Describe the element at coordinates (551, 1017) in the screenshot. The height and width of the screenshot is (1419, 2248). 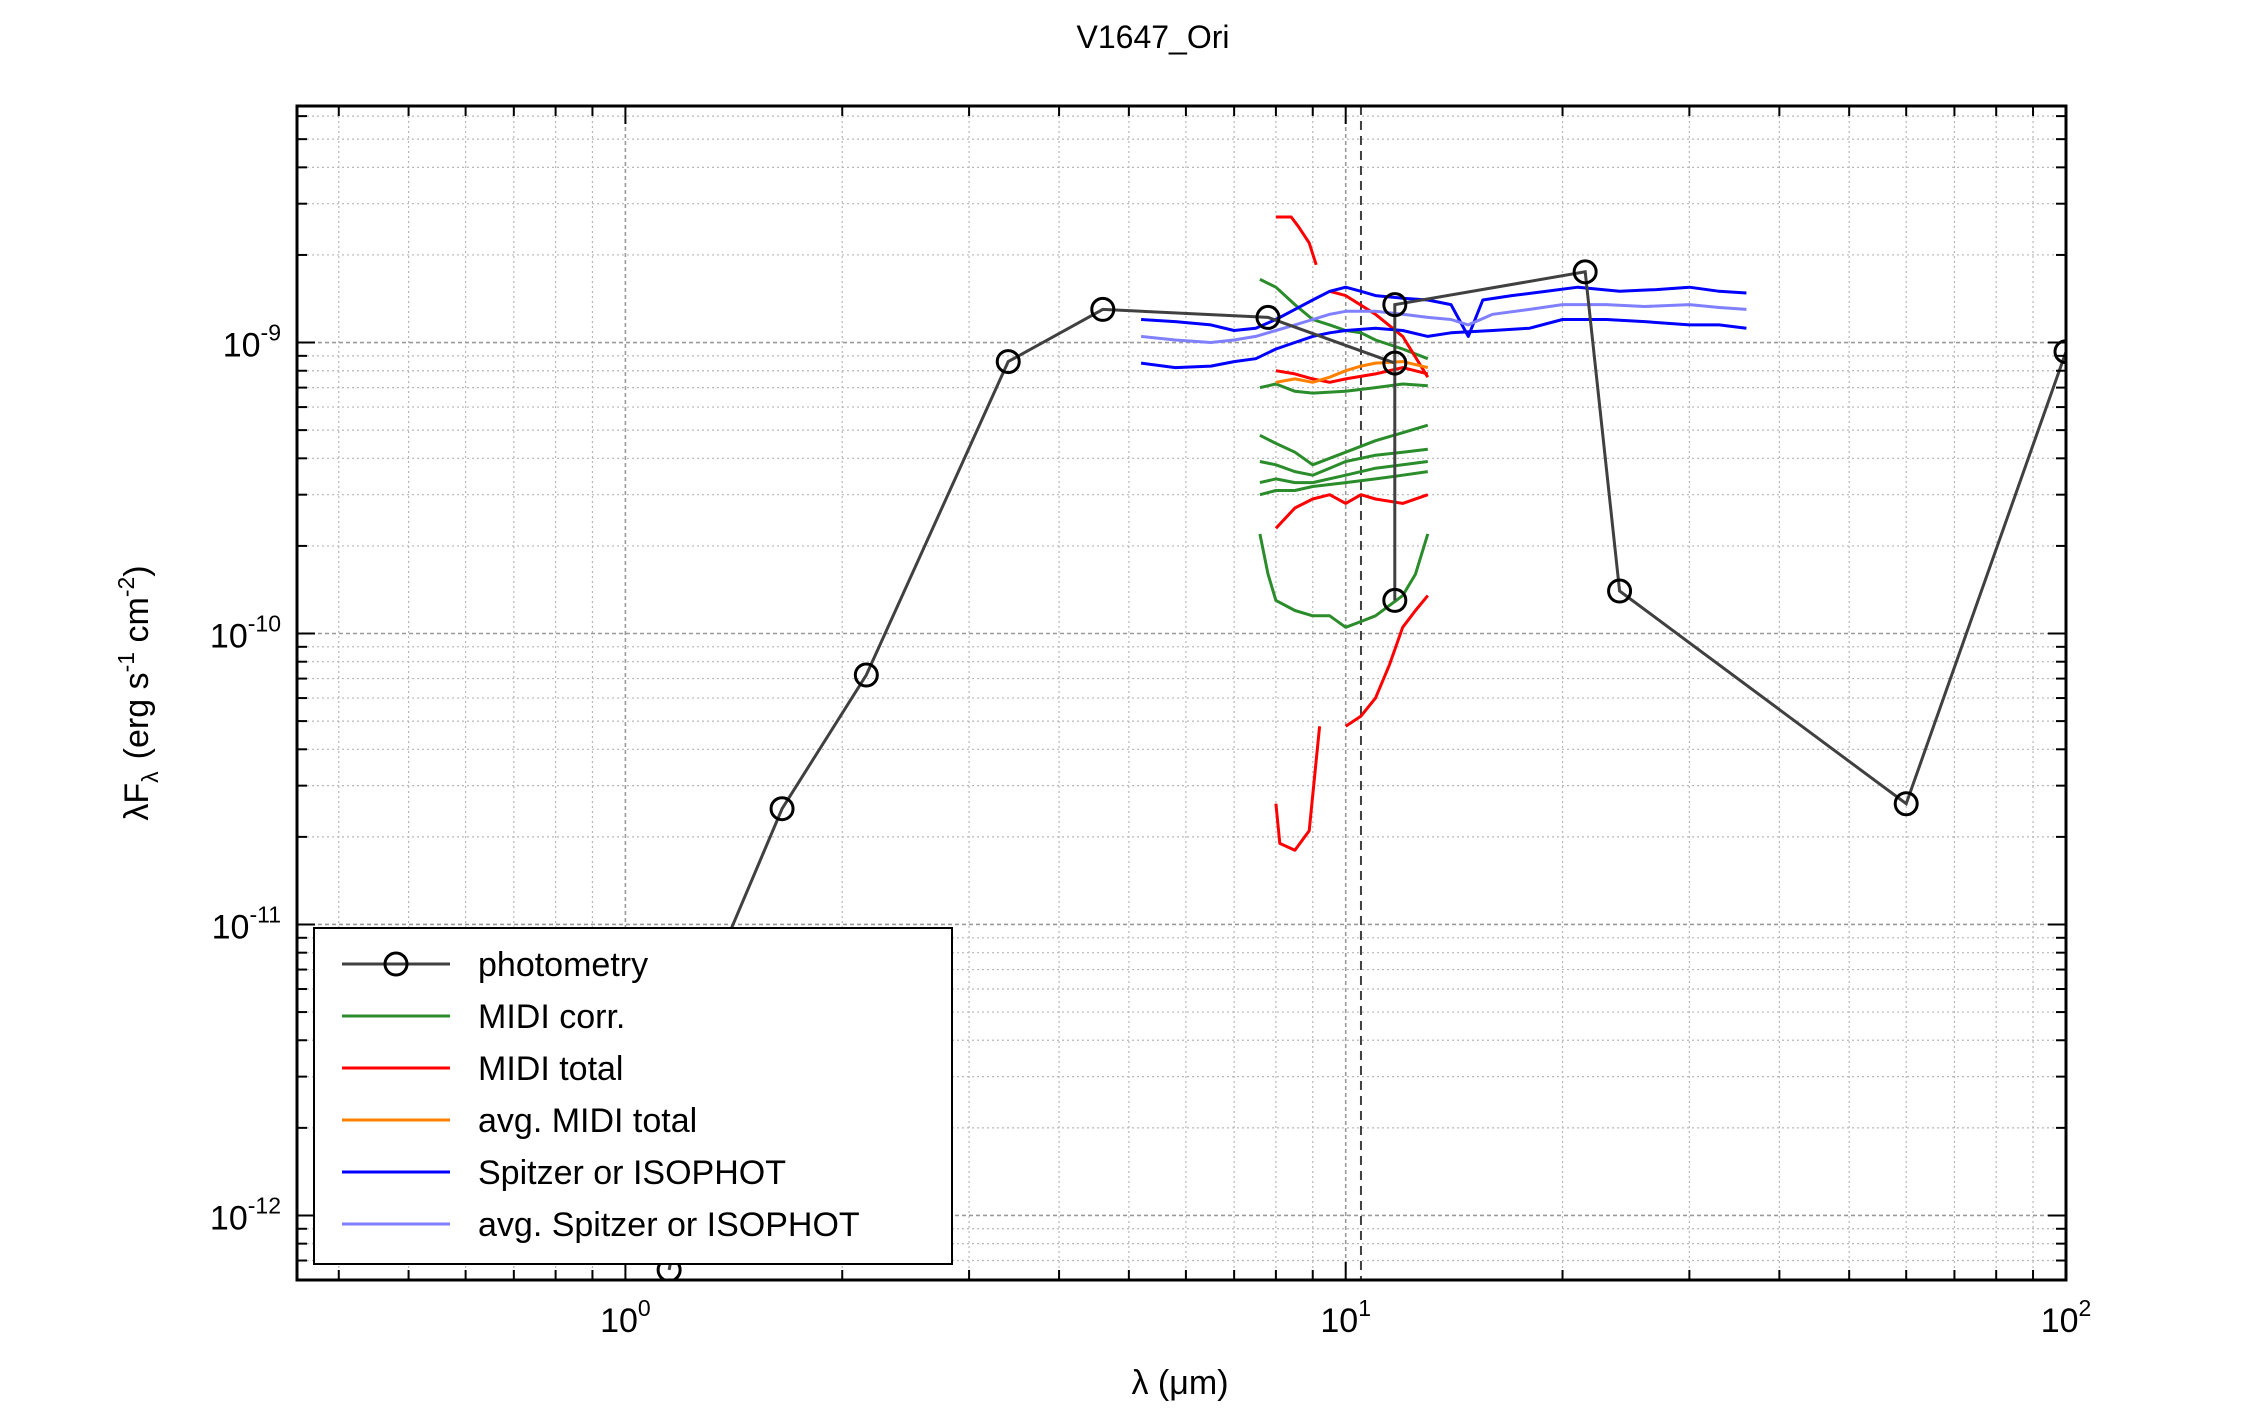
I see `legend-label-midi_corr: MIDI corr.` at that location.